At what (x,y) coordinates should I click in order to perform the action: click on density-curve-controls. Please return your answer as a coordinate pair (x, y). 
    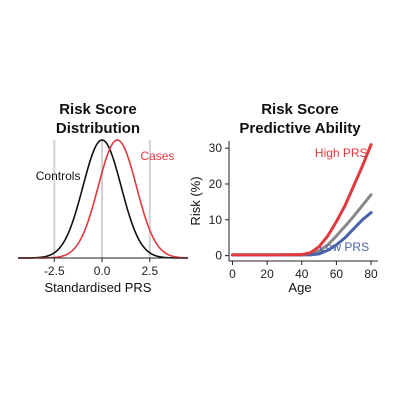
    Looking at the image, I should click on (103, 199).